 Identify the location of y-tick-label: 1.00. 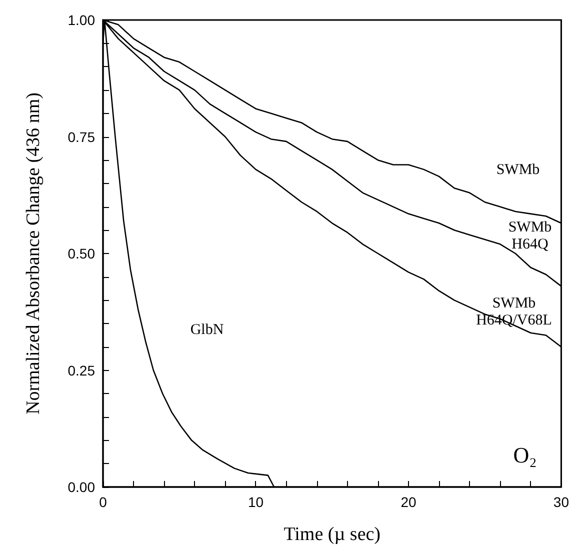
(82, 20).